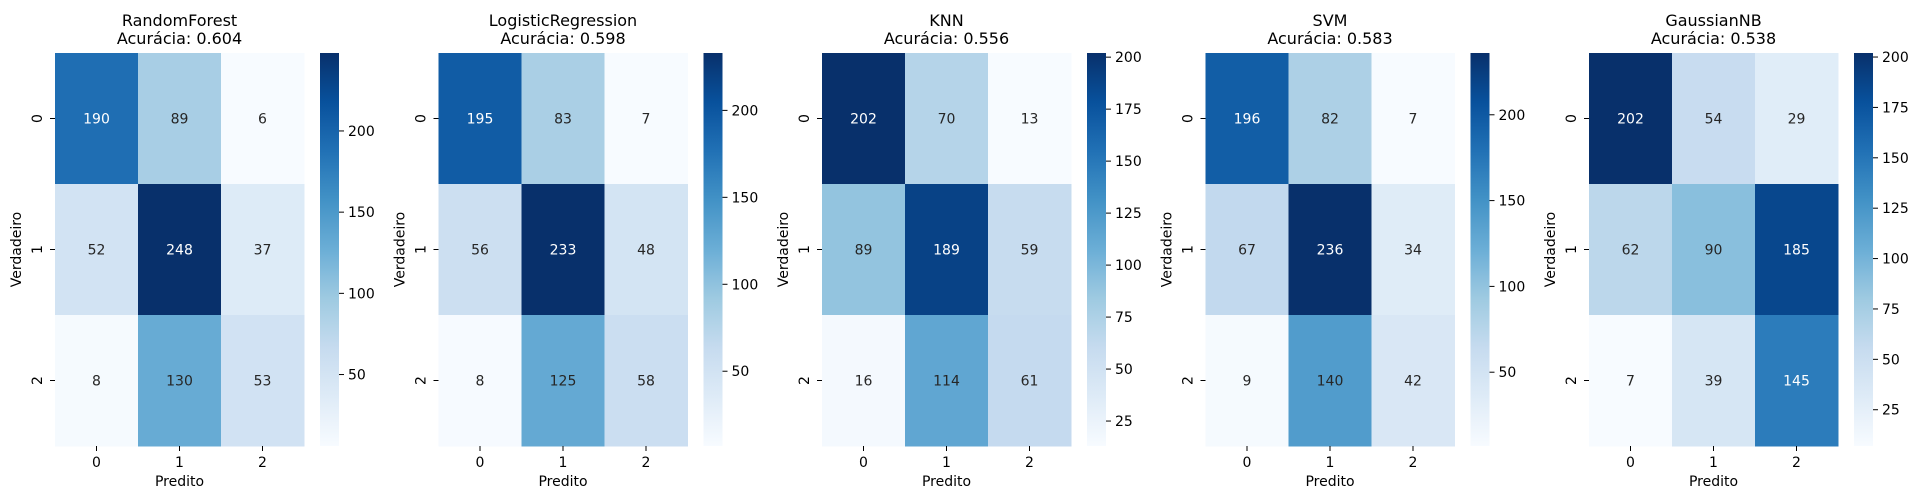 This screenshot has width=1923, height=500. Describe the element at coordinates (1128, 214) in the screenshot. I see `colorbar-tick-label: 125` at that location.